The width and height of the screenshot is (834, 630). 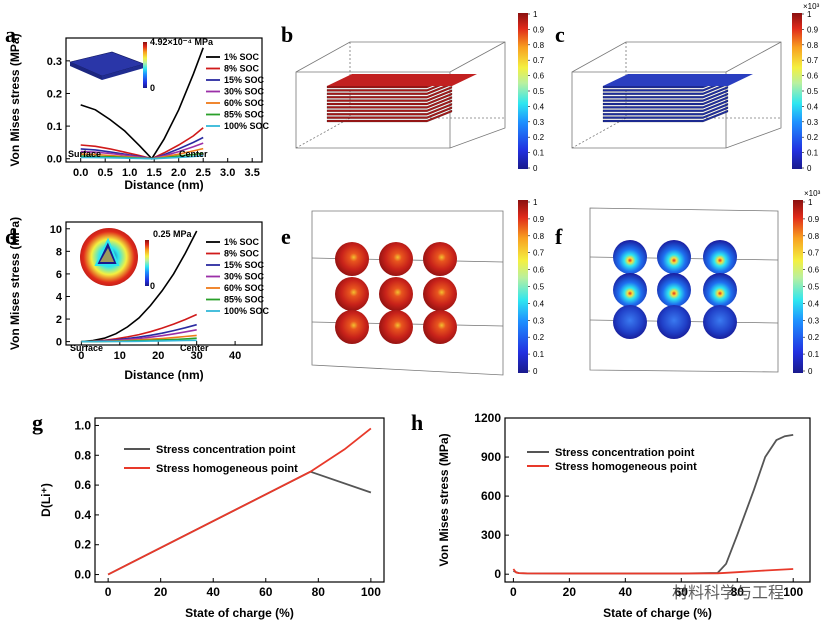 I want to click on colorbar-tick-label-e: 0.5, so click(x=539, y=287).